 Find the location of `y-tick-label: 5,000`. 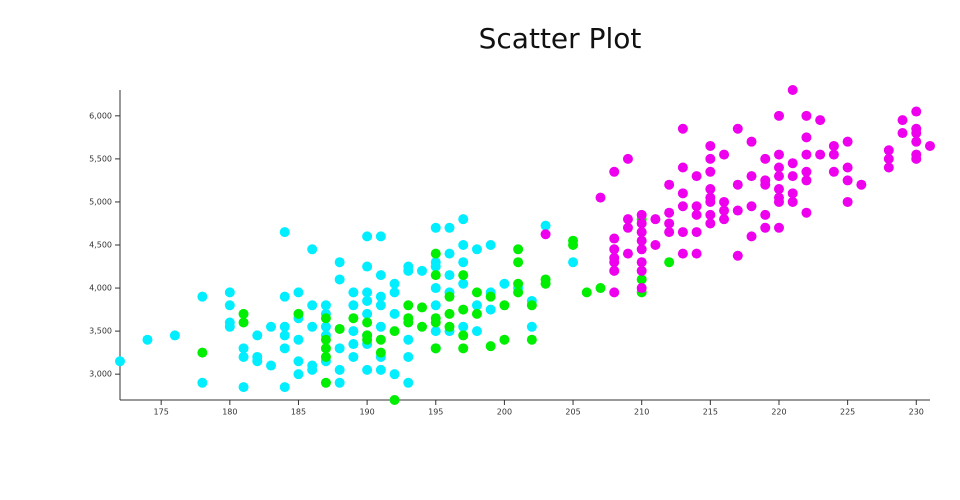

y-tick-label: 5,000 is located at coordinates (100, 201).